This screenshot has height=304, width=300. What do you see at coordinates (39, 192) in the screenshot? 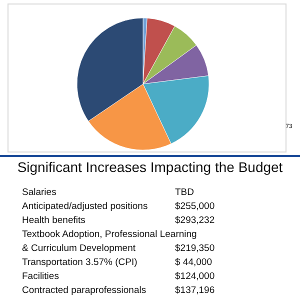
I see `text: Salaries` at bounding box center [39, 192].